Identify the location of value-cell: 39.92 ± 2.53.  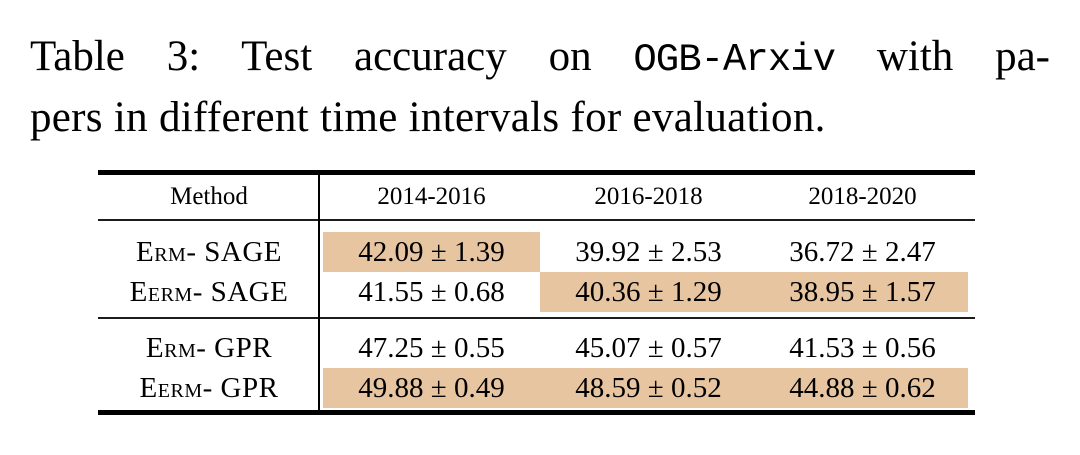
(648, 252).